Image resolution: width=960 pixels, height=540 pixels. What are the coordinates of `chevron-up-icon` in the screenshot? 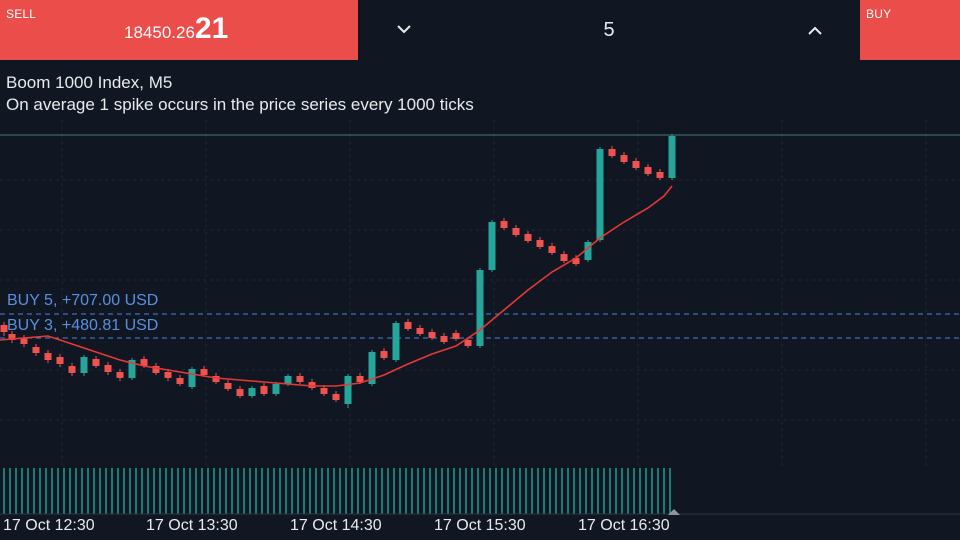 It's located at (815, 30).